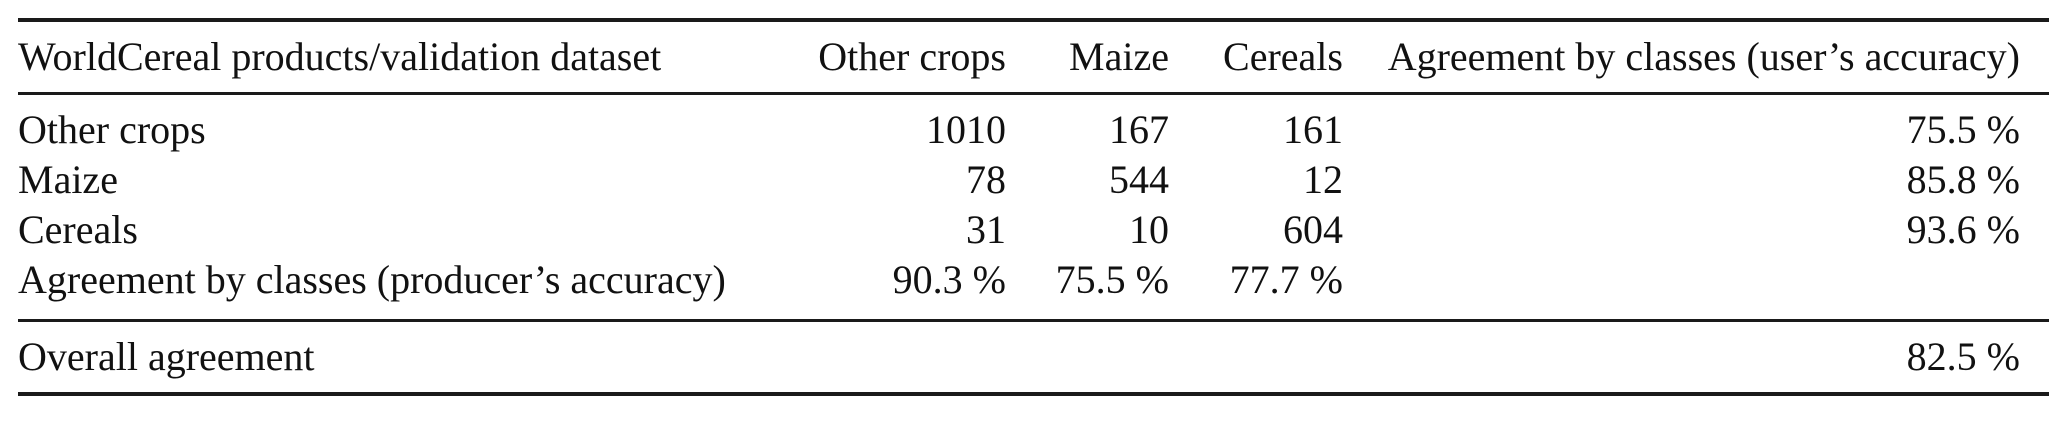 This screenshot has height=434, width=2067. What do you see at coordinates (68, 179) in the screenshot?
I see `row-label: Maize` at bounding box center [68, 179].